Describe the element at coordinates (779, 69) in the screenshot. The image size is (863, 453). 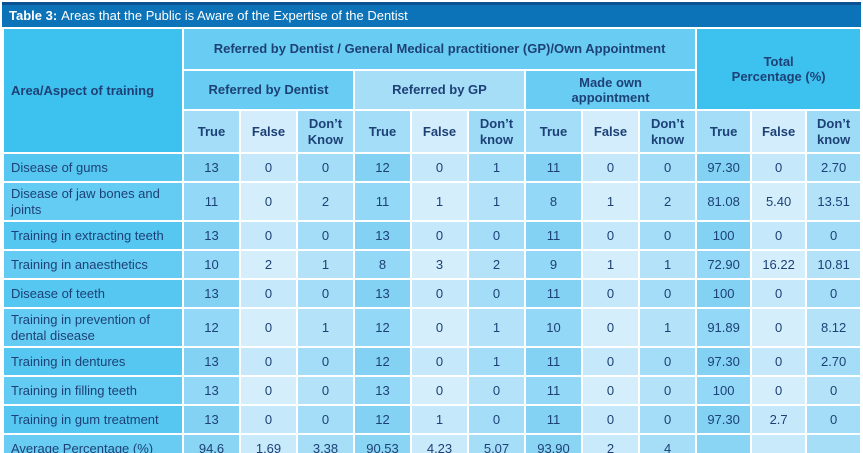
I see `total-percentage-header: Total Percentage (%)` at that location.